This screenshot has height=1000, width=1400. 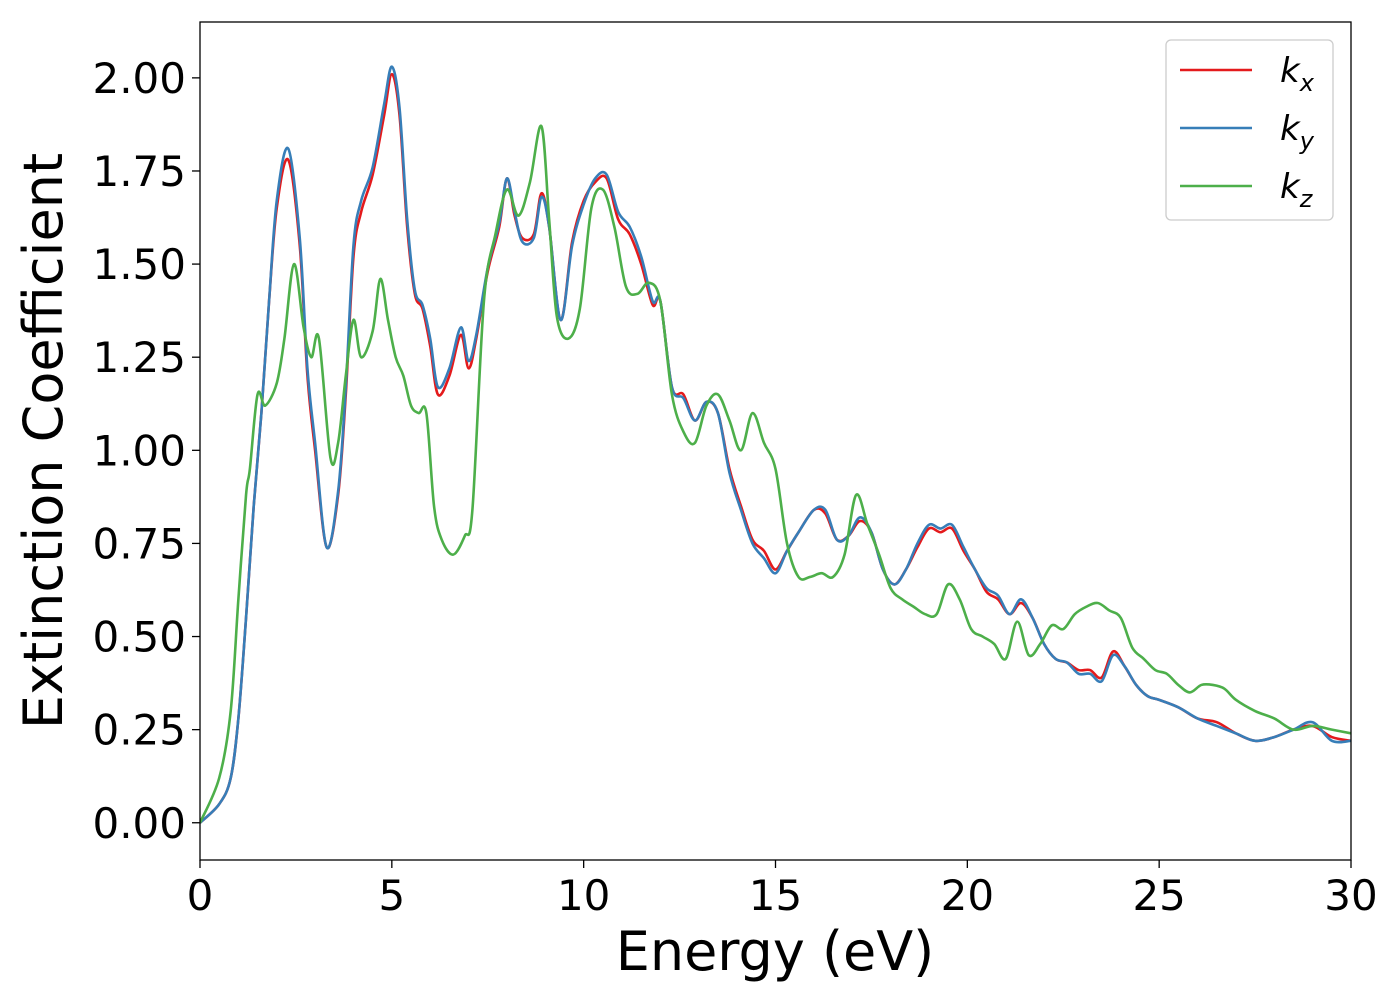 What do you see at coordinates (139, 543) in the screenshot?
I see `y-tick-label: 0.75` at bounding box center [139, 543].